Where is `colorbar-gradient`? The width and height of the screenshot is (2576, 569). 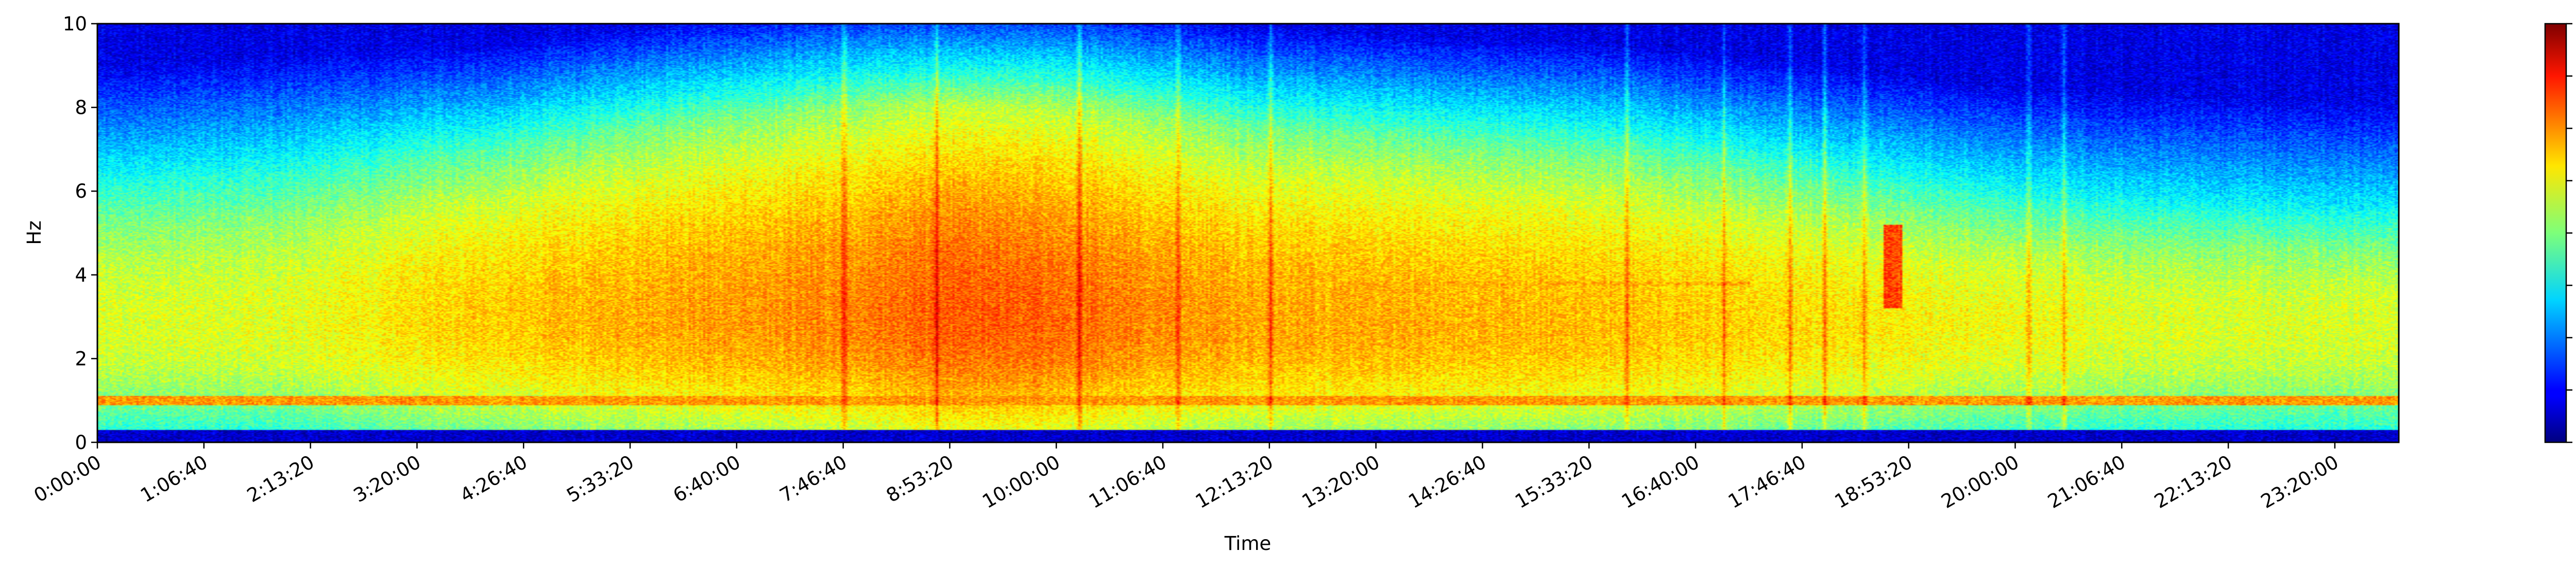 colorbar-gradient is located at coordinates (2555, 233).